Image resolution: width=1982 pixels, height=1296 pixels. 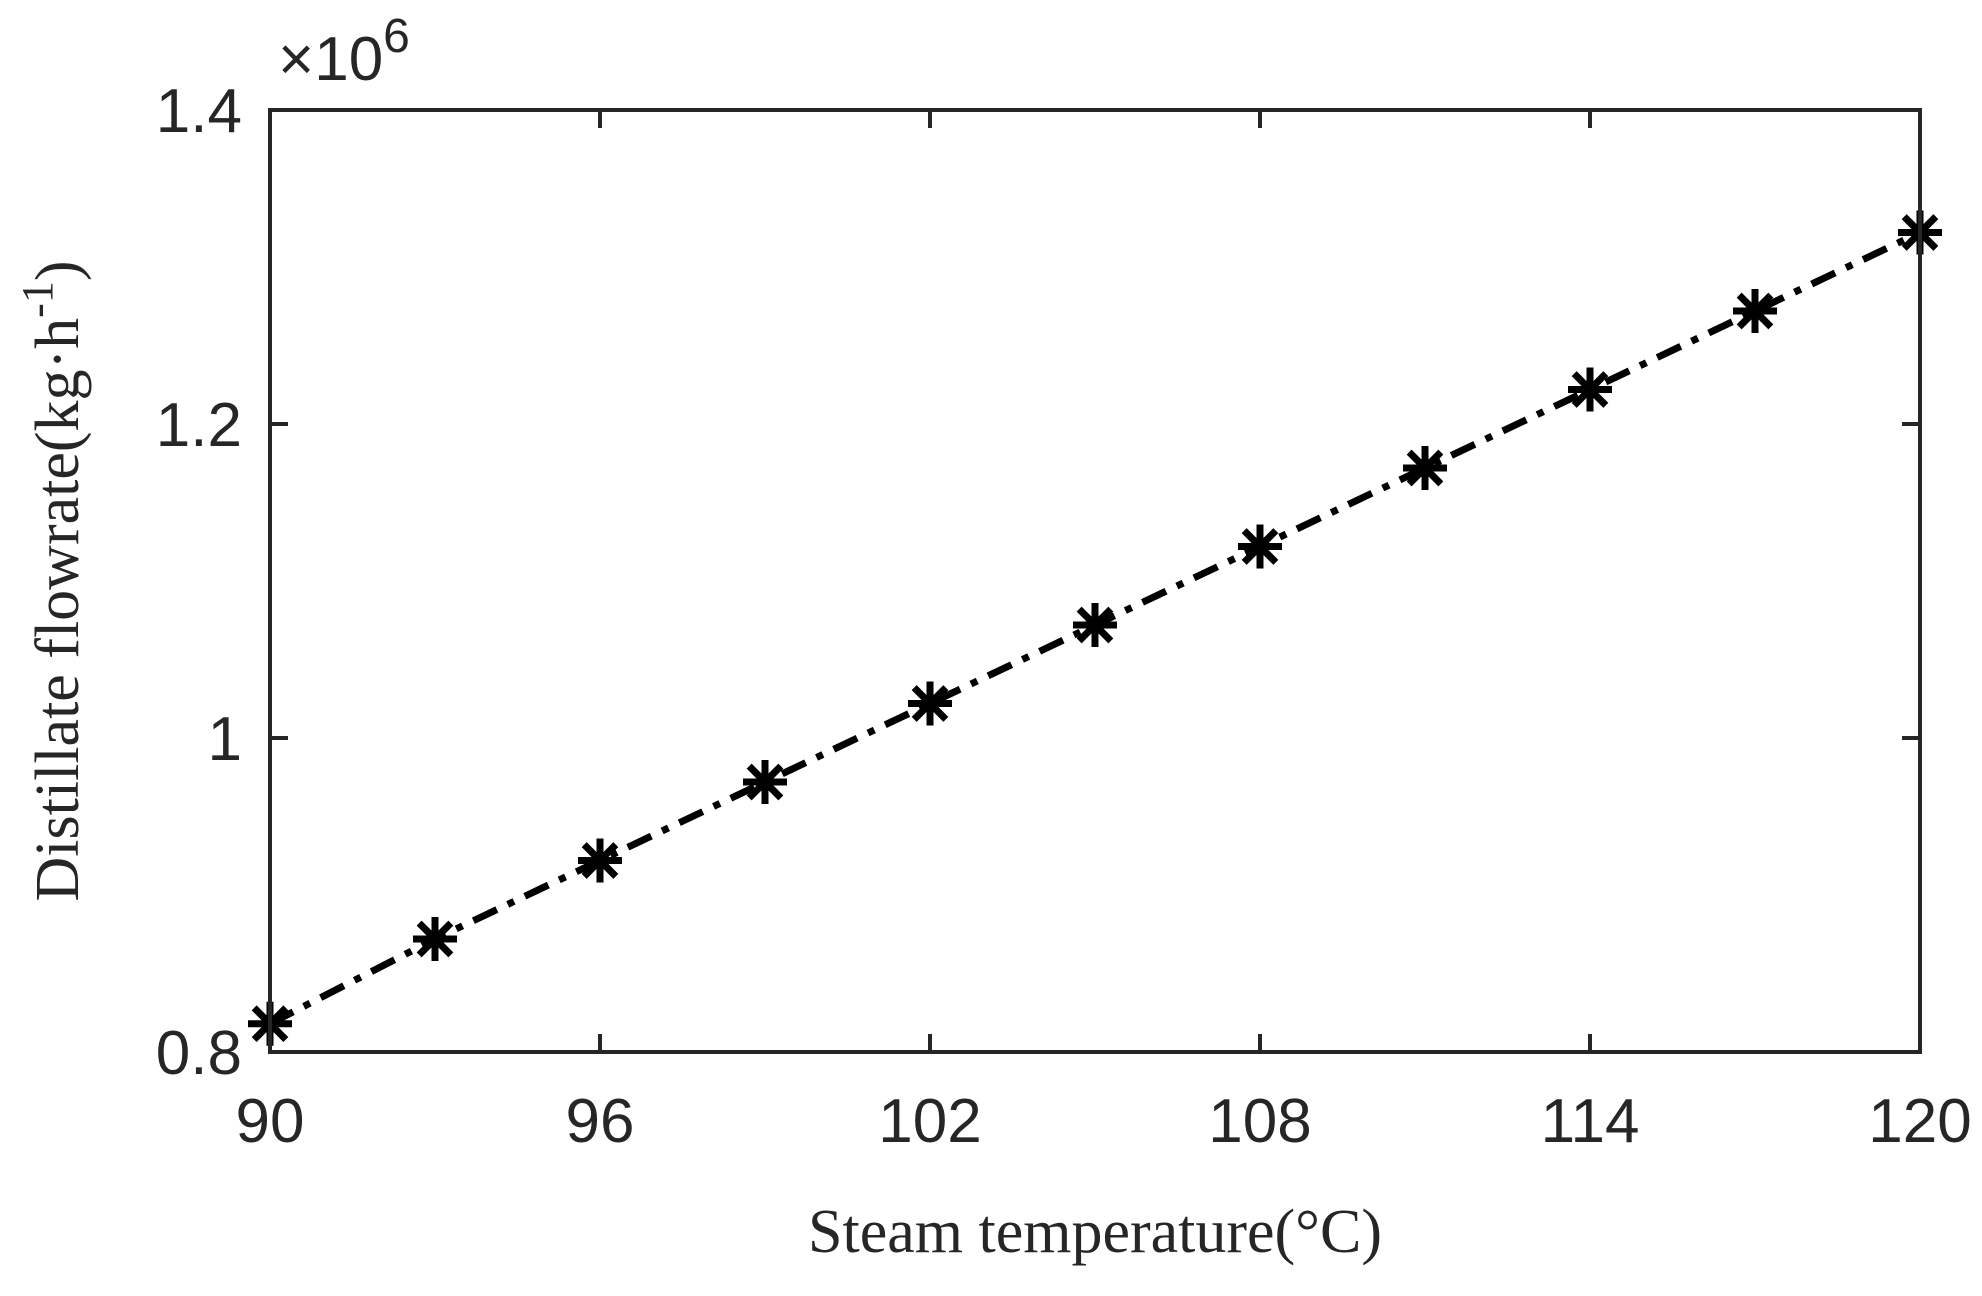 I want to click on x-tick-label: 120, so click(x=1919, y=1121).